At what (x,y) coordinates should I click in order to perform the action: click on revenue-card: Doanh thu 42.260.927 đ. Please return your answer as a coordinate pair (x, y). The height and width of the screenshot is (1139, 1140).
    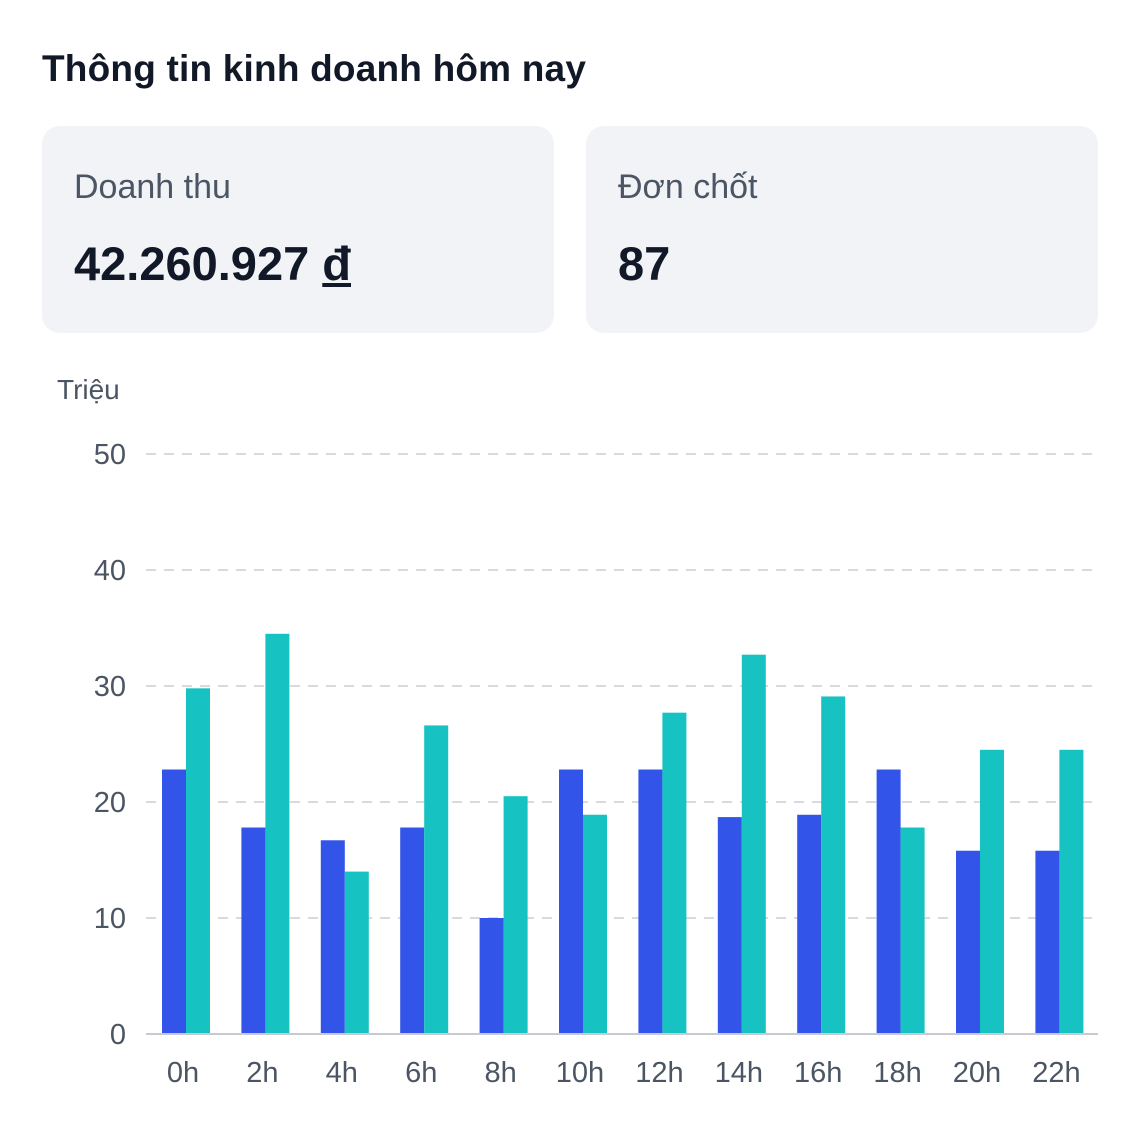
    Looking at the image, I should click on (298, 229).